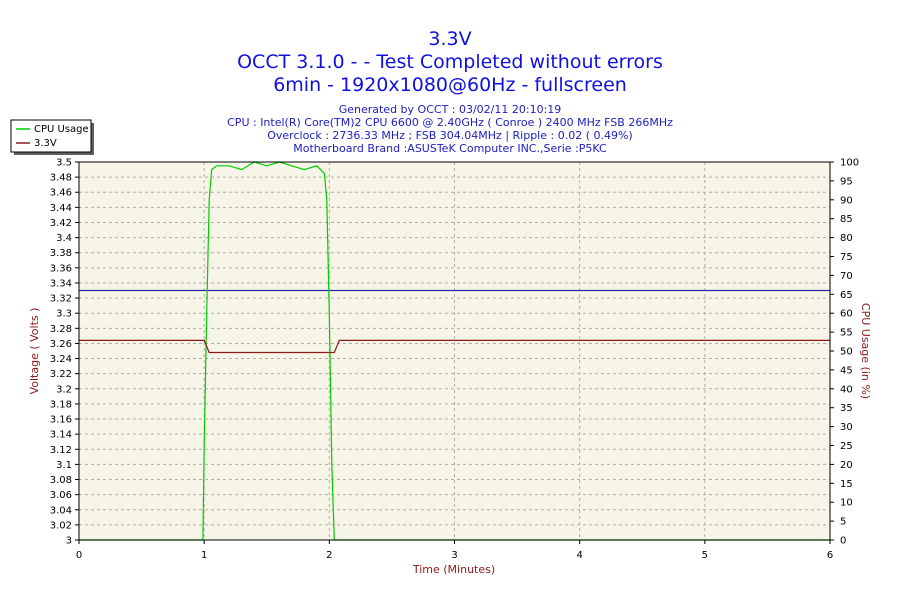 This screenshot has height=600, width=900. What do you see at coordinates (846, 314) in the screenshot?
I see `y2-tick-label: 60` at bounding box center [846, 314].